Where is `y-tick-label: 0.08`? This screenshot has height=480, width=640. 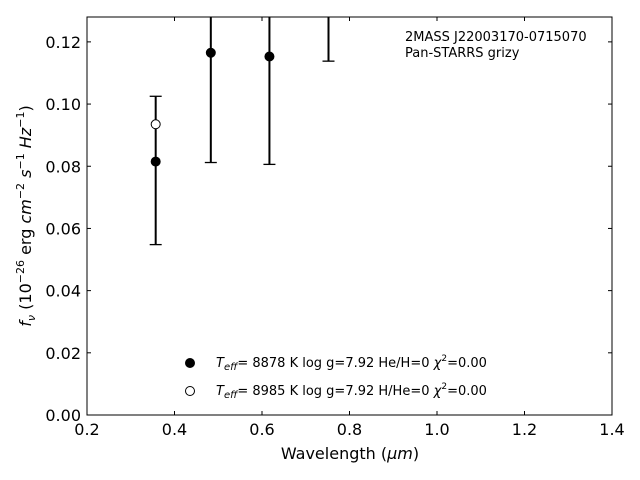 y-tick-label: 0.08 is located at coordinates (63, 166).